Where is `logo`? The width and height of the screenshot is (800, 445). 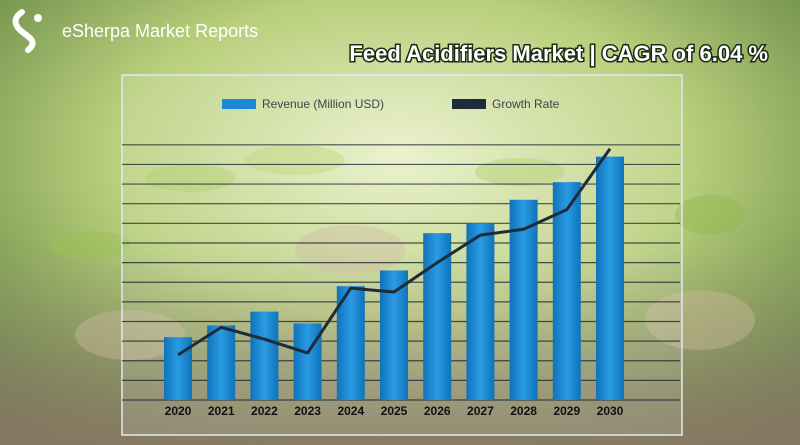
logo is located at coordinates (27, 31).